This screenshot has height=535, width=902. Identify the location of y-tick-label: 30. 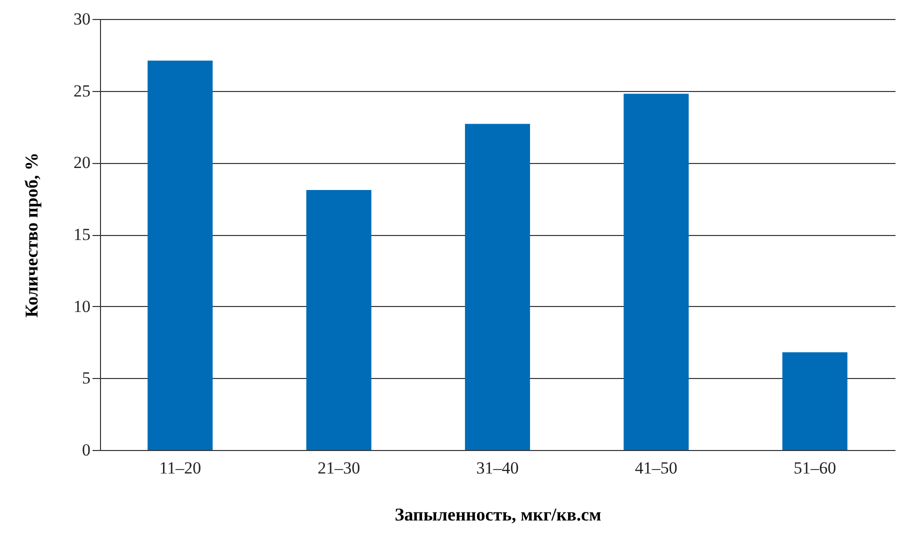
(82, 19).